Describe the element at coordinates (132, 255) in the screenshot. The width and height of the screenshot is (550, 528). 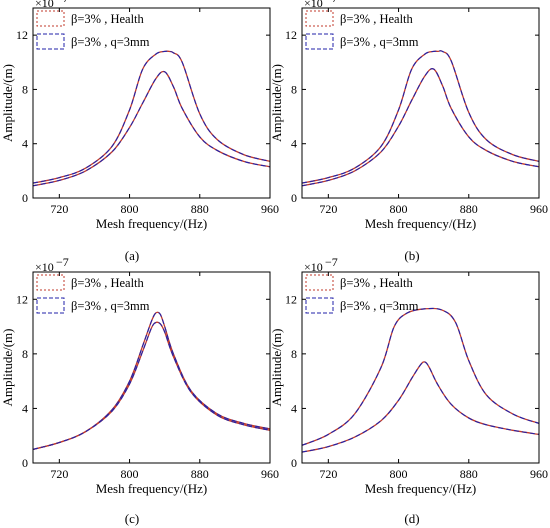
I see `panel-label: (a)` at that location.